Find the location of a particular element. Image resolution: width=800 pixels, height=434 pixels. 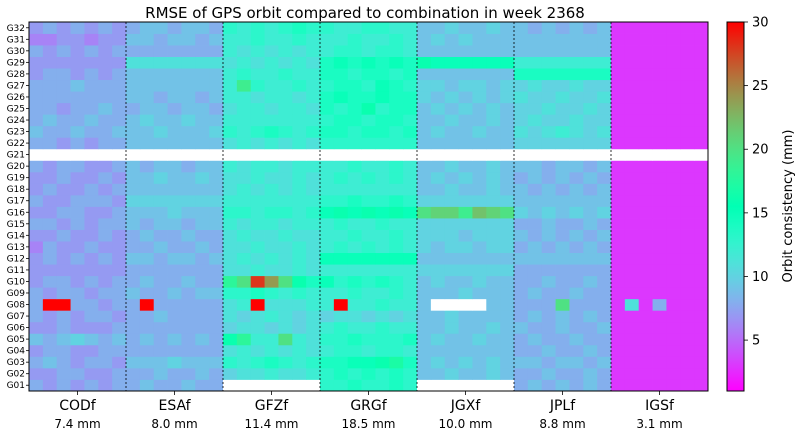

x-tick-summary: 8.0 mm is located at coordinates (174, 424).